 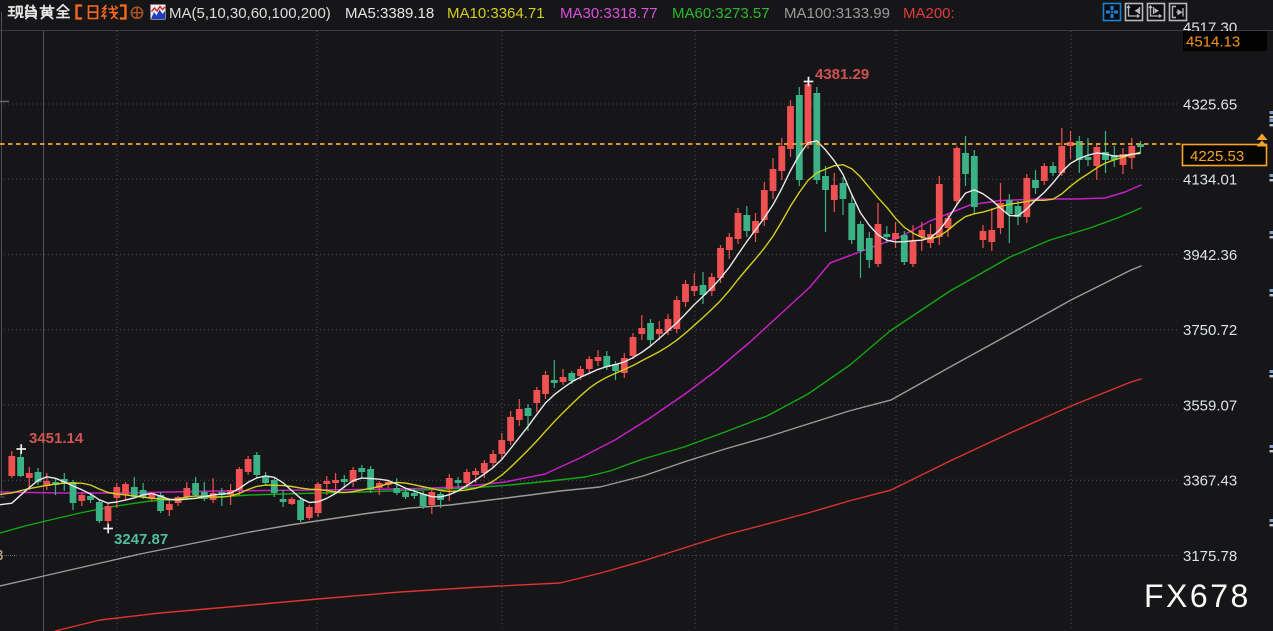 What do you see at coordinates (842, 74) in the screenshot?
I see `svg-text: 4381.29` at bounding box center [842, 74].